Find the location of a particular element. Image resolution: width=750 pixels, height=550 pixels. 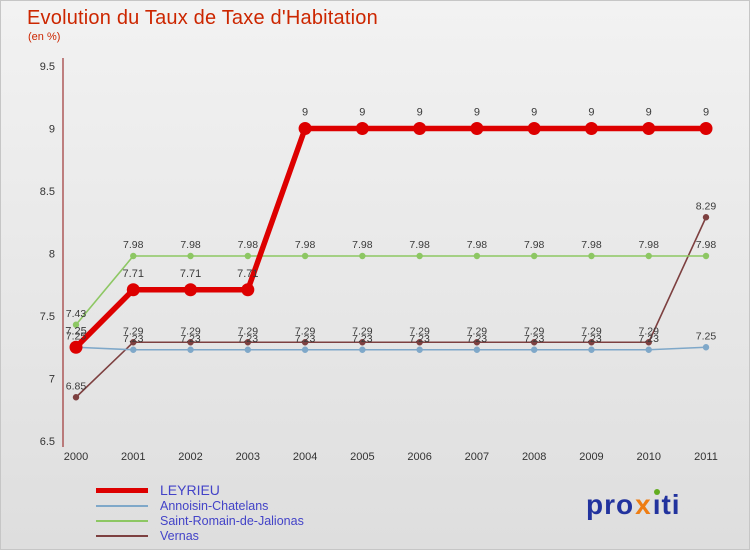

logo-i: ı is located at coordinates (657, 504).